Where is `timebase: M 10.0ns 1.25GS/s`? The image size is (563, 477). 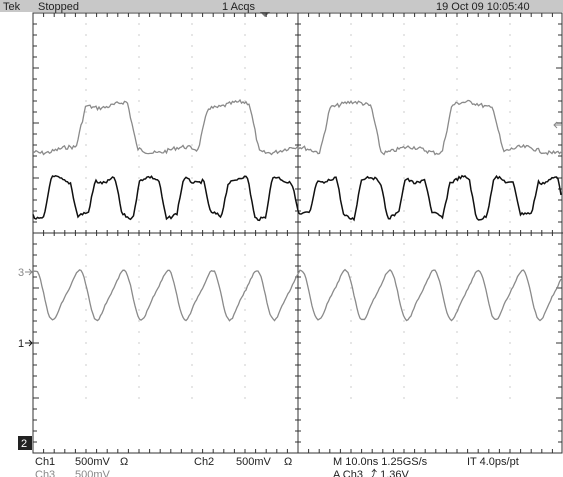 timebase: M 10.0ns 1.25GS/s is located at coordinates (380, 462).